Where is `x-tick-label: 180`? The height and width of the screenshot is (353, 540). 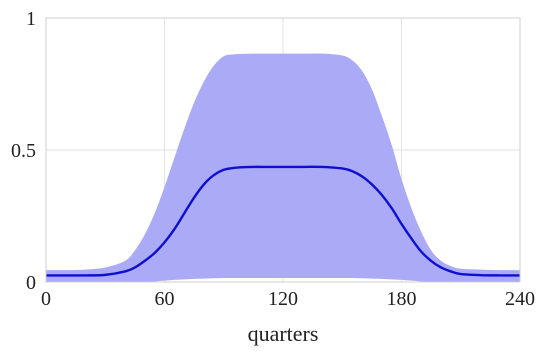
x-tick-label: 180 is located at coordinates (402, 299).